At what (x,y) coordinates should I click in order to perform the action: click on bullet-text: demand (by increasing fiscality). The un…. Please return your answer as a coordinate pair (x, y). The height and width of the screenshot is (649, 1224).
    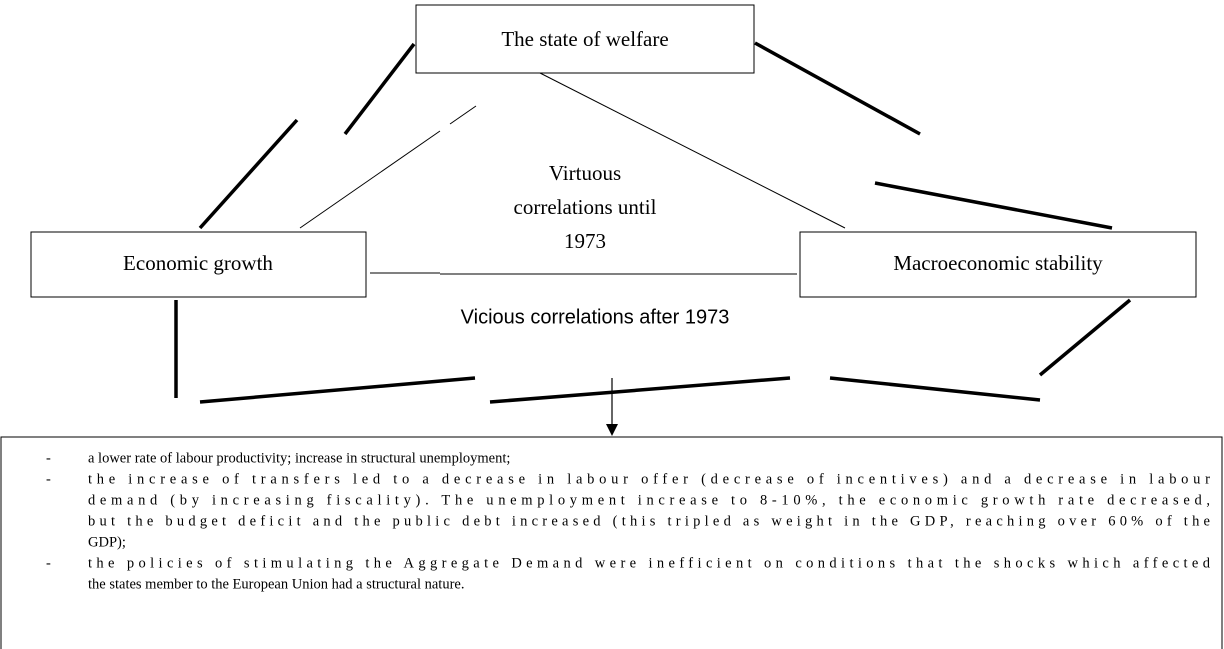
    Looking at the image, I should click on (649, 500).